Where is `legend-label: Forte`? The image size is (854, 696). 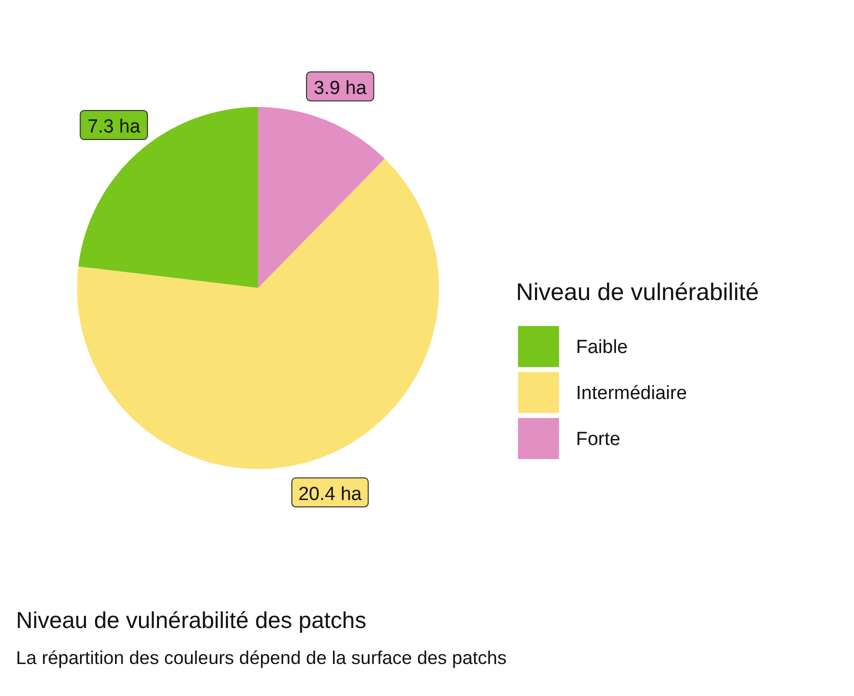 legend-label: Forte is located at coordinates (598, 439).